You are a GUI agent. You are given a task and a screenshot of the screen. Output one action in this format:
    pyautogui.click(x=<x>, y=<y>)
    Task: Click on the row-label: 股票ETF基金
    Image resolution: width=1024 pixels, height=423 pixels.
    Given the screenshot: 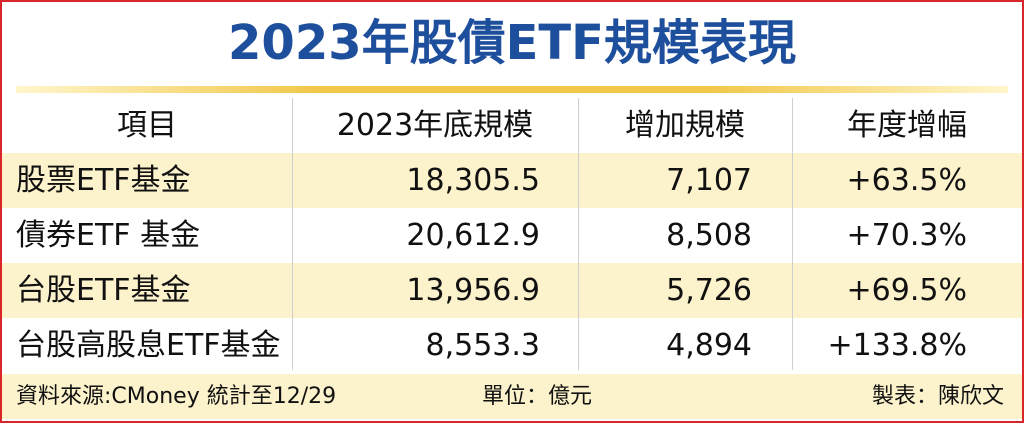 What is the action you would take?
    pyautogui.click(x=103, y=180)
    